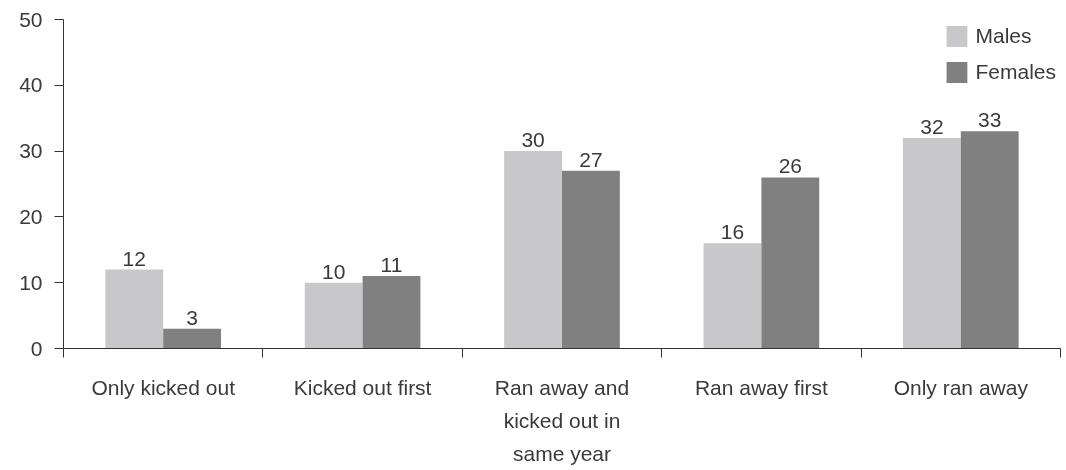 This screenshot has height=470, width=1066. What do you see at coordinates (31, 216) in the screenshot?
I see `y-tick-label: 20` at bounding box center [31, 216].